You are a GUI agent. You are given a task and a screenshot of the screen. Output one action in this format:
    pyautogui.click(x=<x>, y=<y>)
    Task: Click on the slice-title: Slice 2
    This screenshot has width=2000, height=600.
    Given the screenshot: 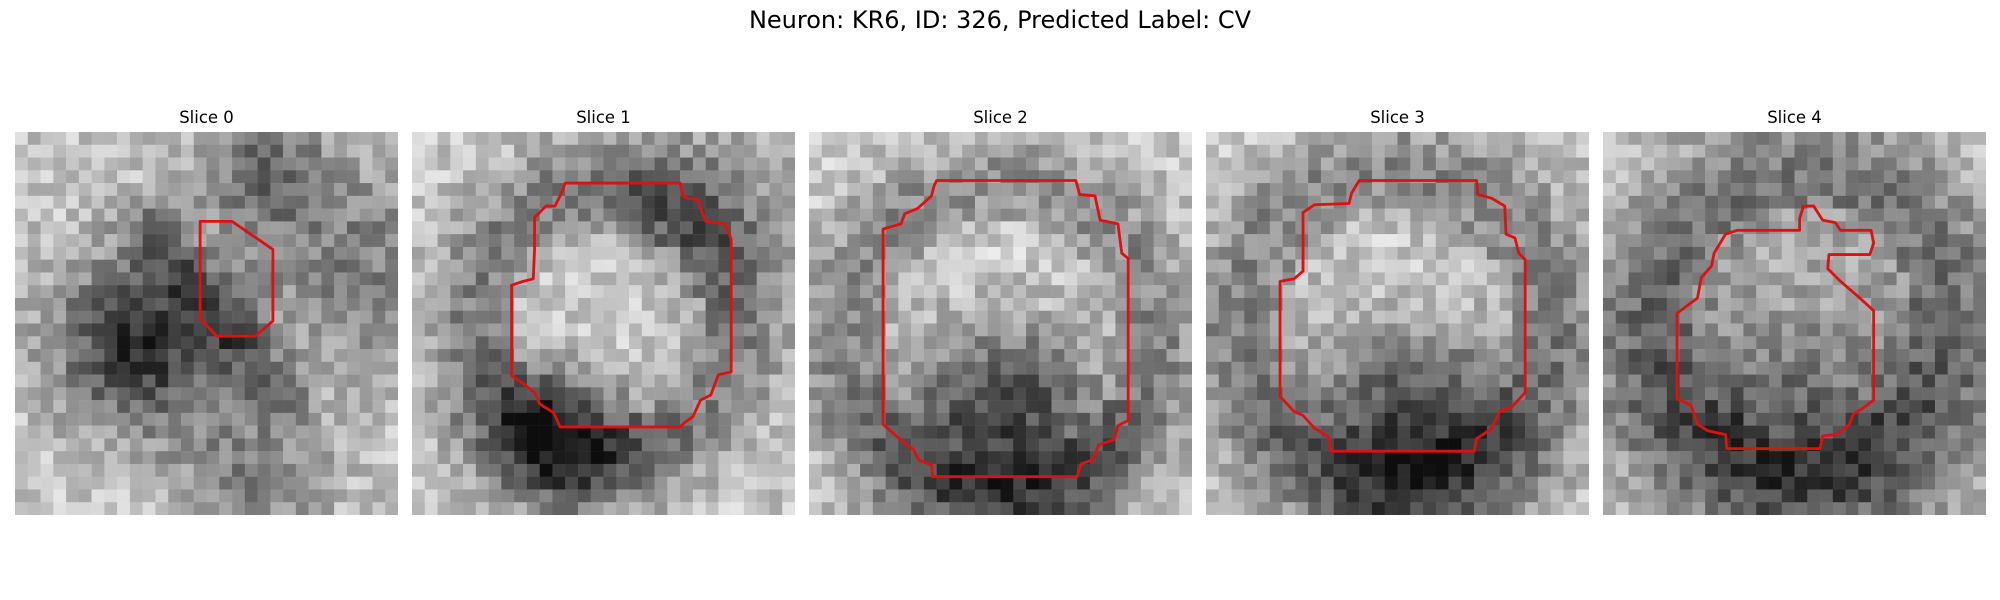 What is the action you would take?
    pyautogui.click(x=1000, y=117)
    